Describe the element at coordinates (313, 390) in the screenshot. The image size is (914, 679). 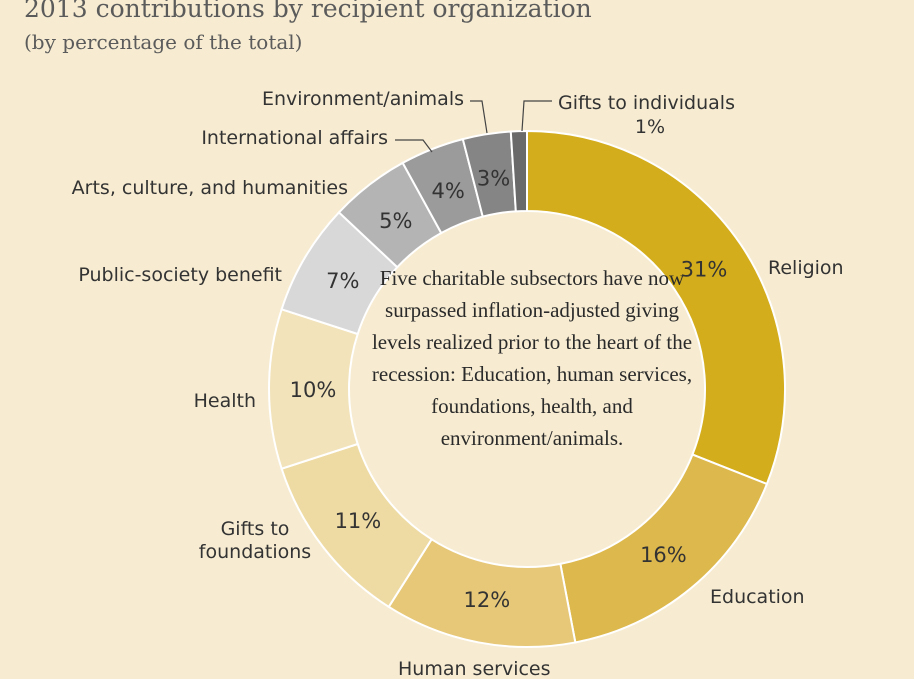
I see `value-label-health: 10%` at that location.